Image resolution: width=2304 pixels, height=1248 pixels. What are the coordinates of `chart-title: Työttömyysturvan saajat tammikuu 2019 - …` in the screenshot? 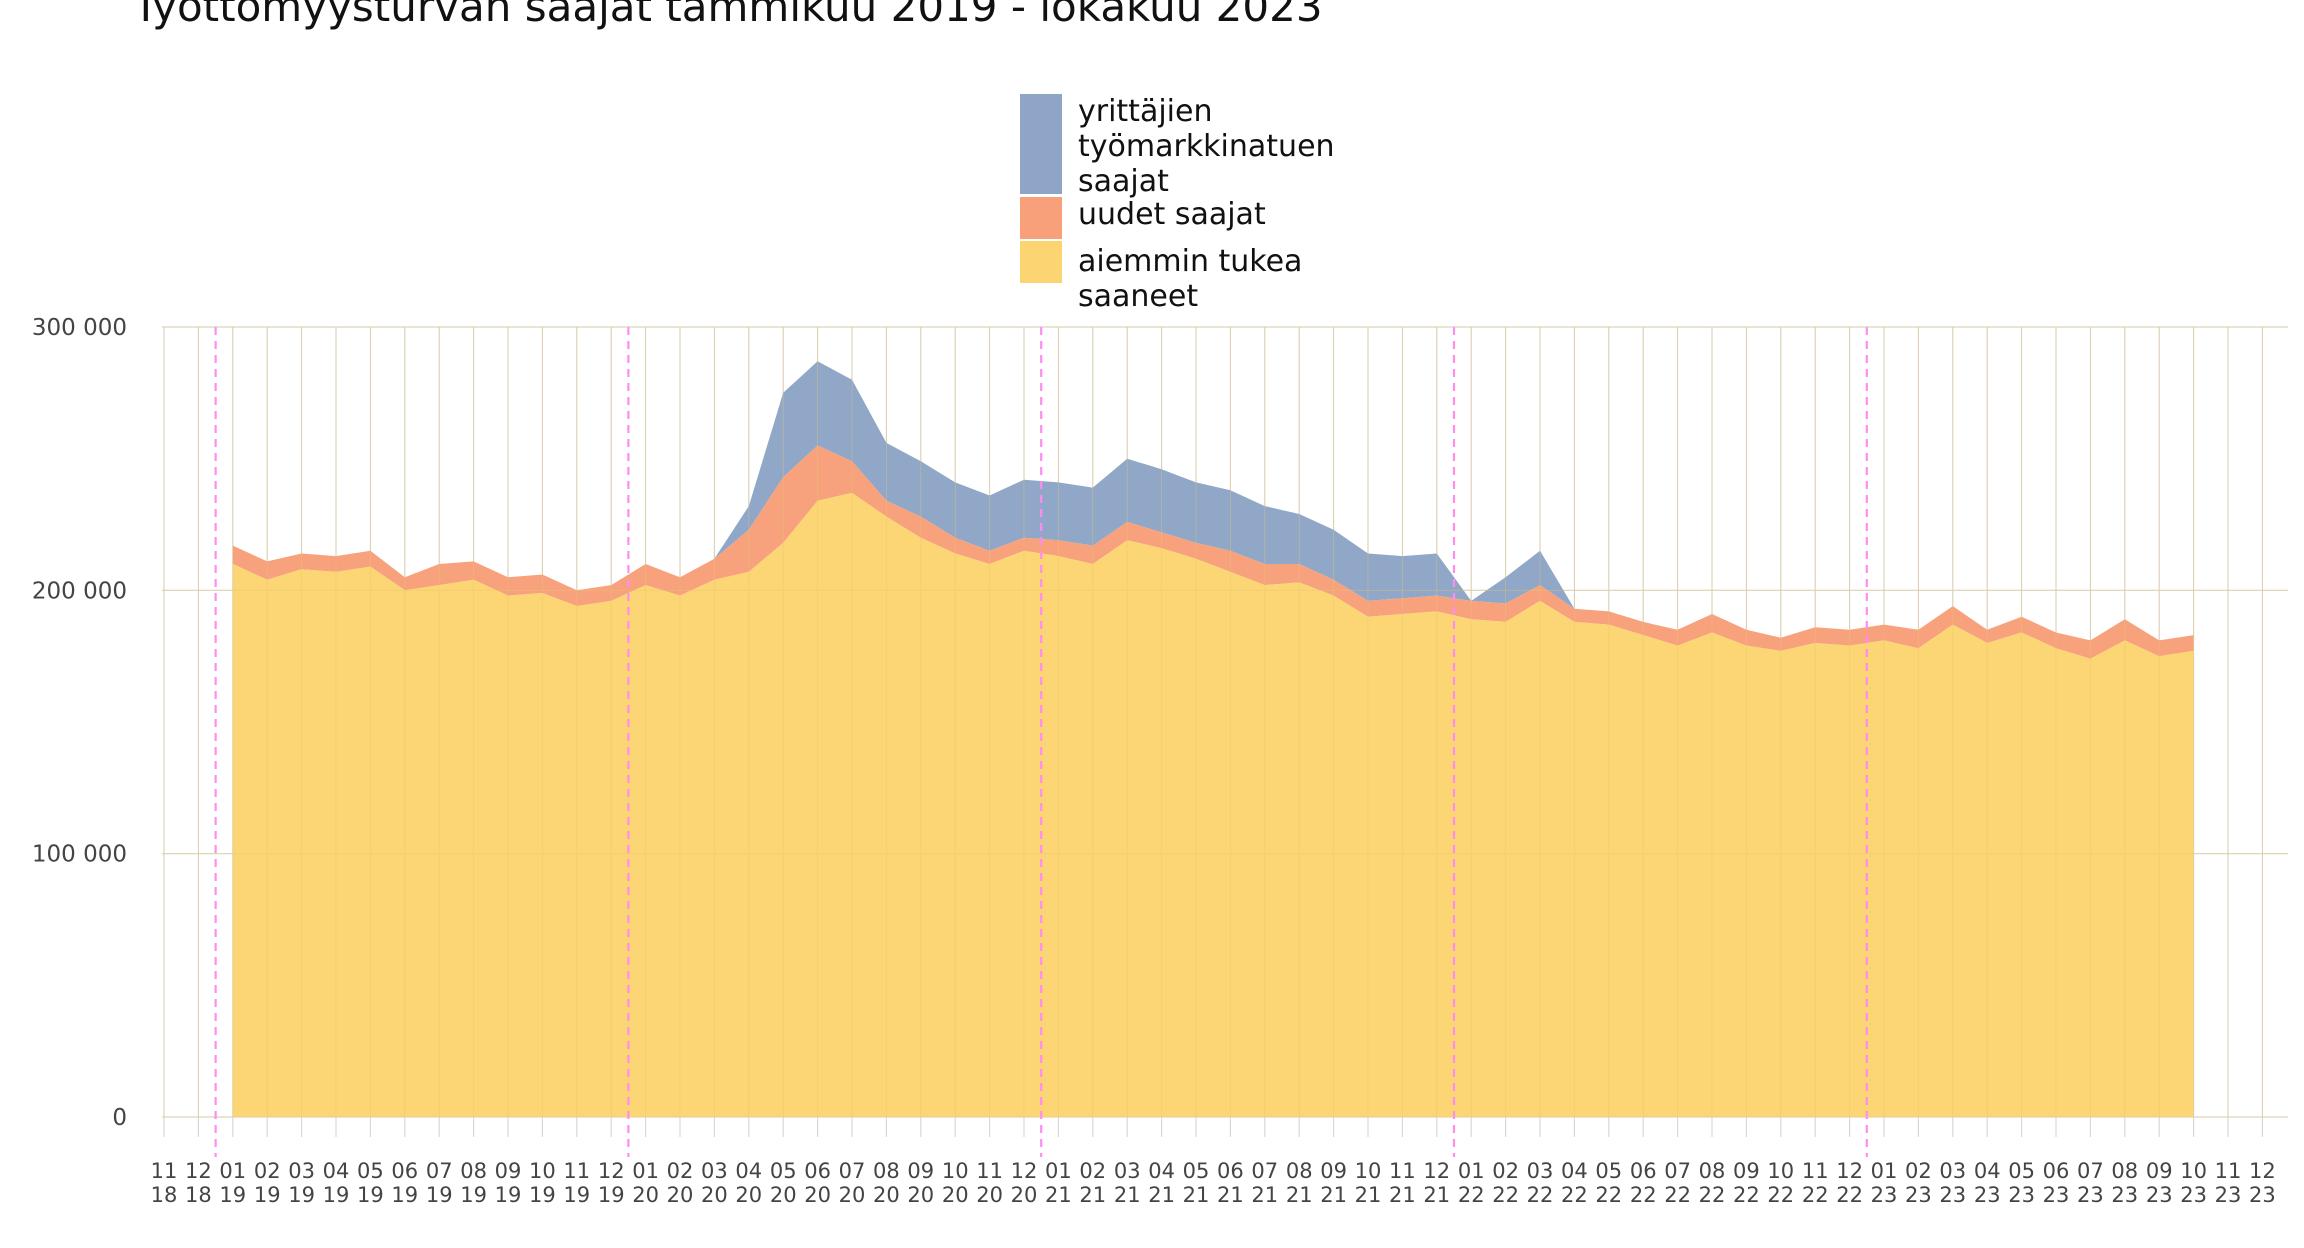 It's located at (728, 15).